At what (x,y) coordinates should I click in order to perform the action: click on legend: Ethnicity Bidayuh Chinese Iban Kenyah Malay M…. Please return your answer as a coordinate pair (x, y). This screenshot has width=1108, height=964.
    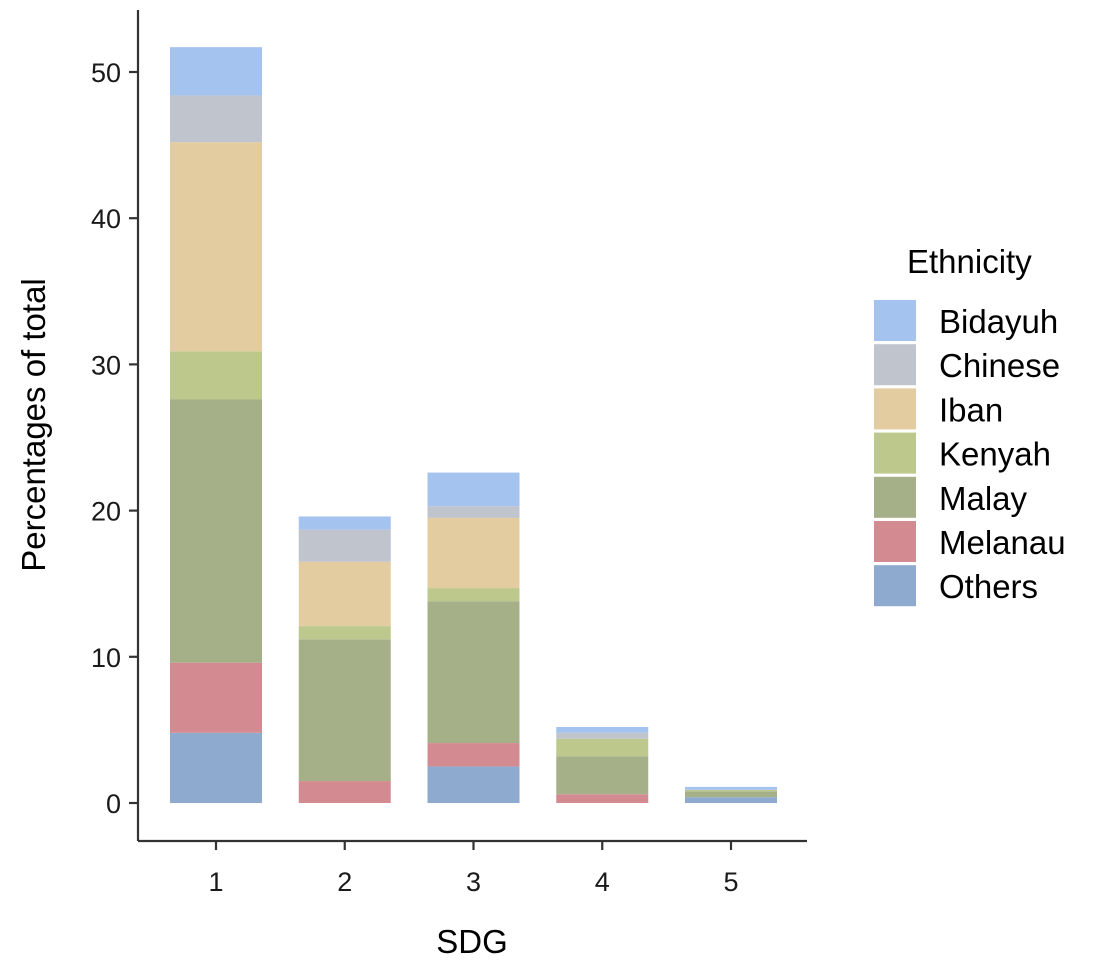
    Looking at the image, I should click on (970, 425).